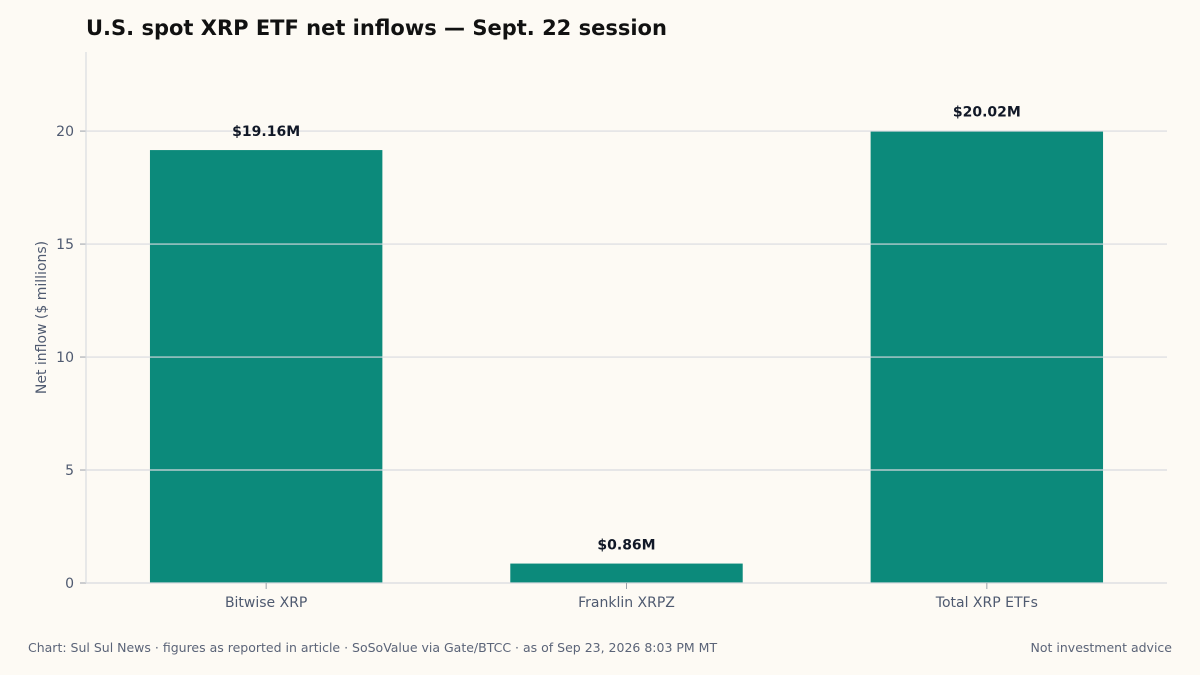  What do you see at coordinates (1101, 647) in the screenshot?
I see `disclaimer: Not investment advice` at bounding box center [1101, 647].